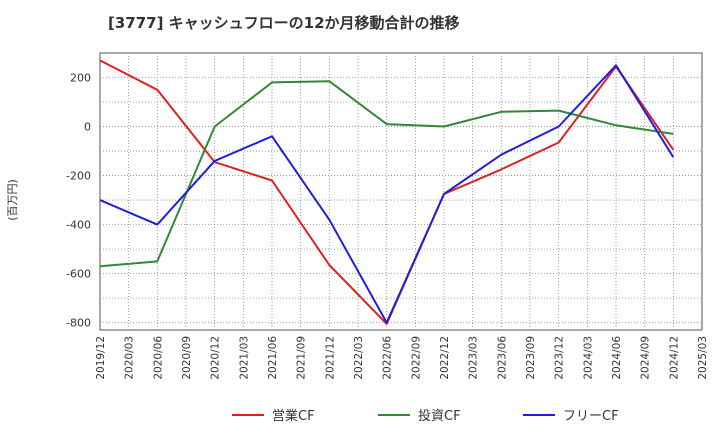 This screenshot has height=440, width=720. What do you see at coordinates (531, 358) in the screenshot?
I see `x-tick-label: 2023/09` at bounding box center [531, 358].